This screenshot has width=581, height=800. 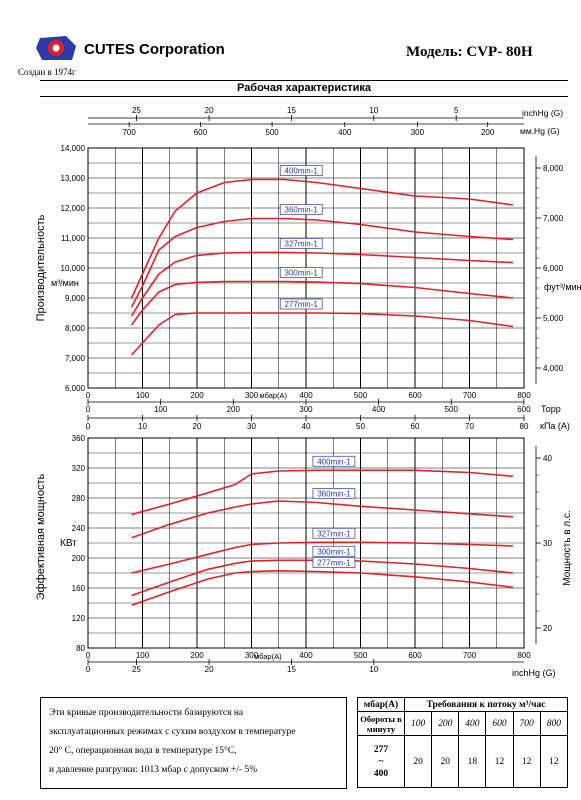 What do you see at coordinates (553, 268) in the screenshot?
I see `right-axis-tick-label: 6,000` at bounding box center [553, 268].